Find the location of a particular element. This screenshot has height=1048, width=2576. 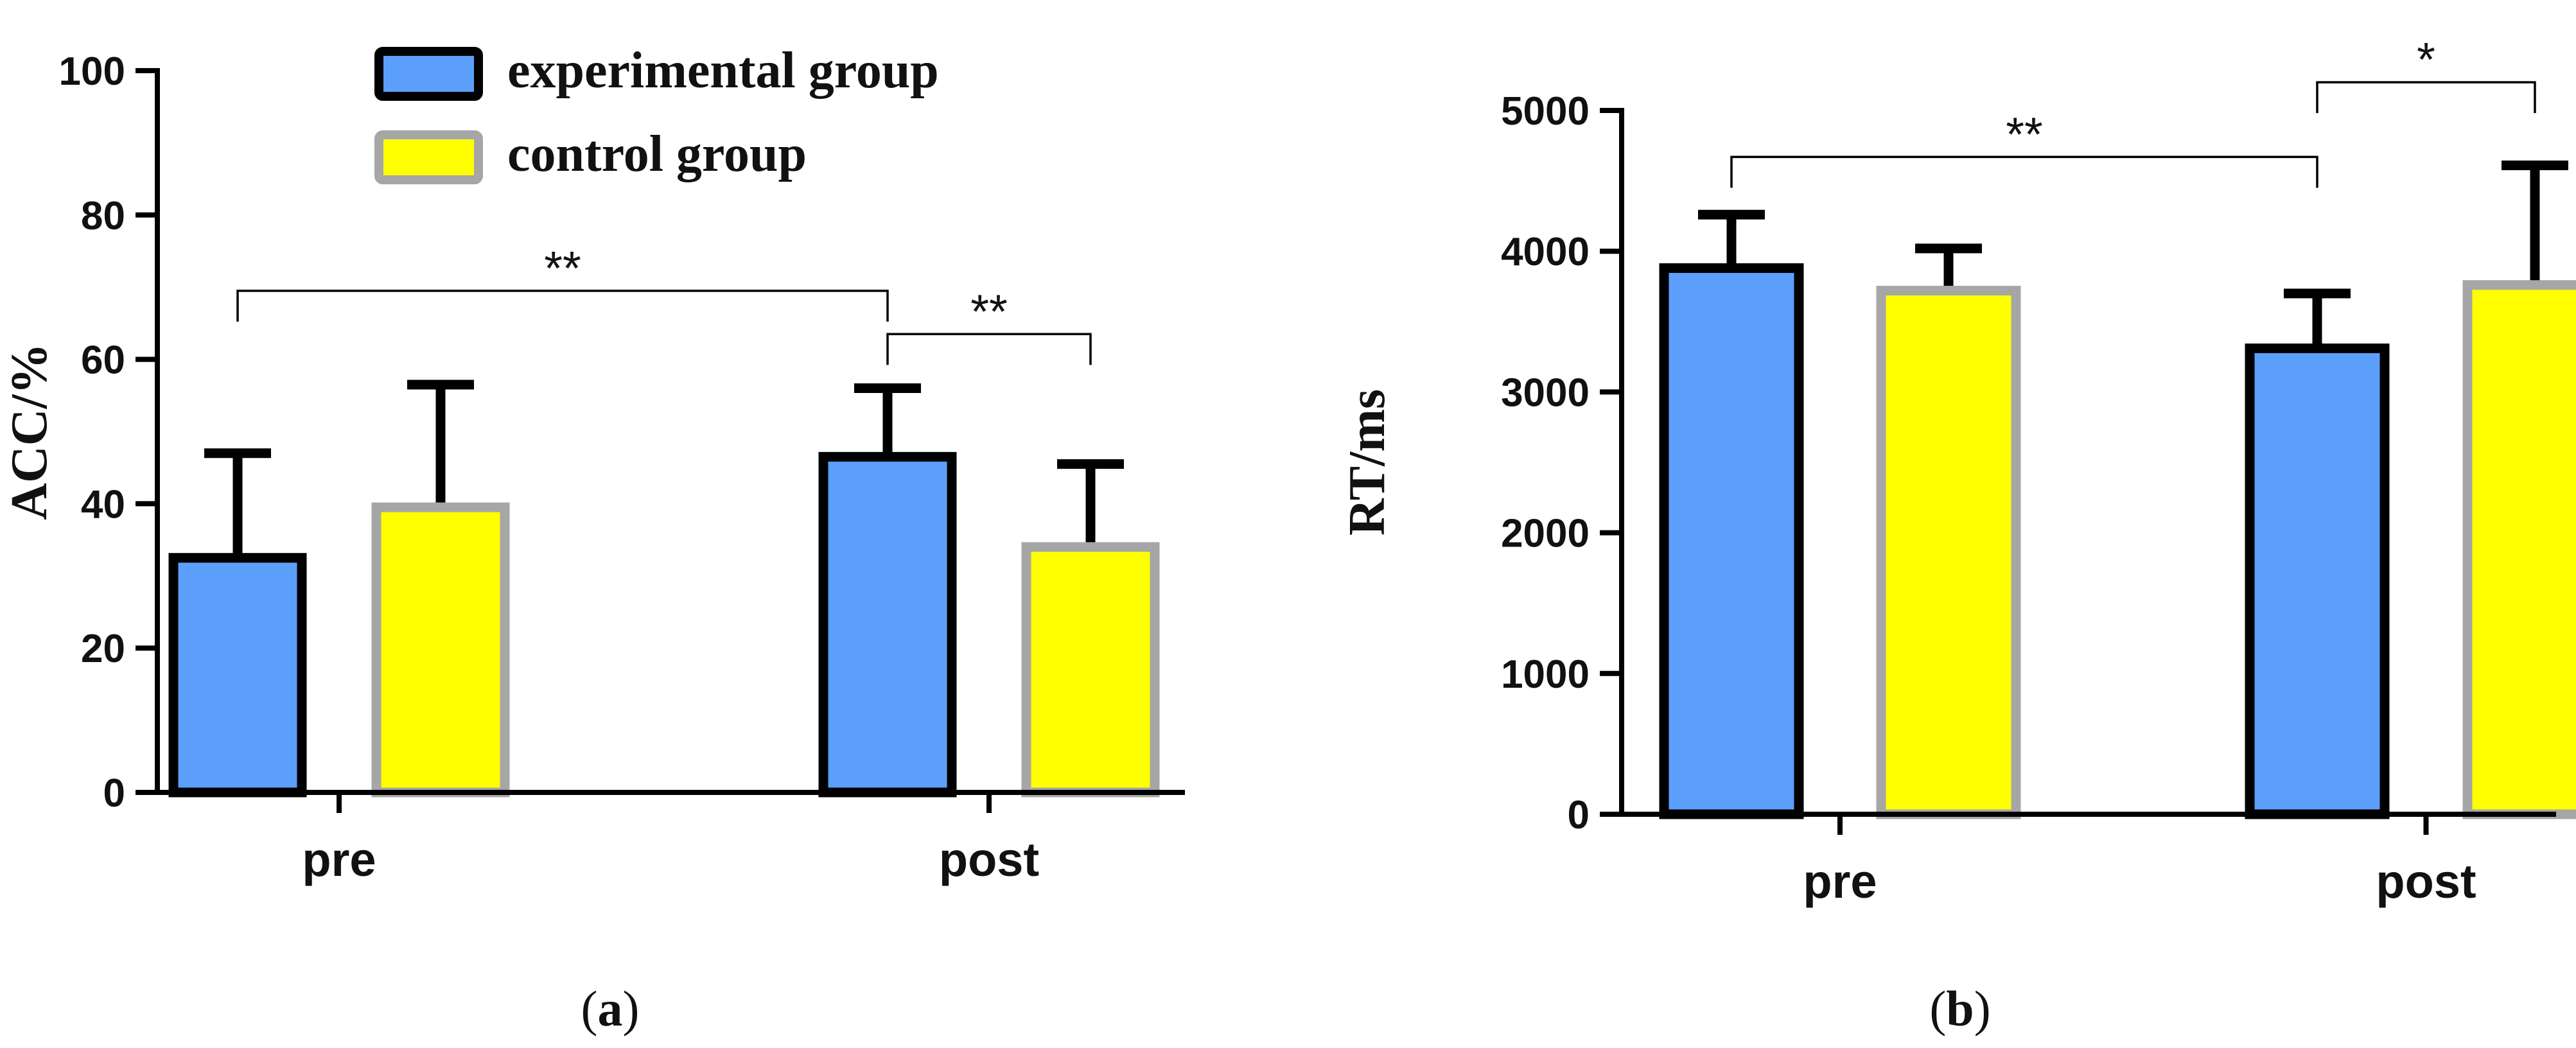

legend-swatch-control is located at coordinates (429, 157).